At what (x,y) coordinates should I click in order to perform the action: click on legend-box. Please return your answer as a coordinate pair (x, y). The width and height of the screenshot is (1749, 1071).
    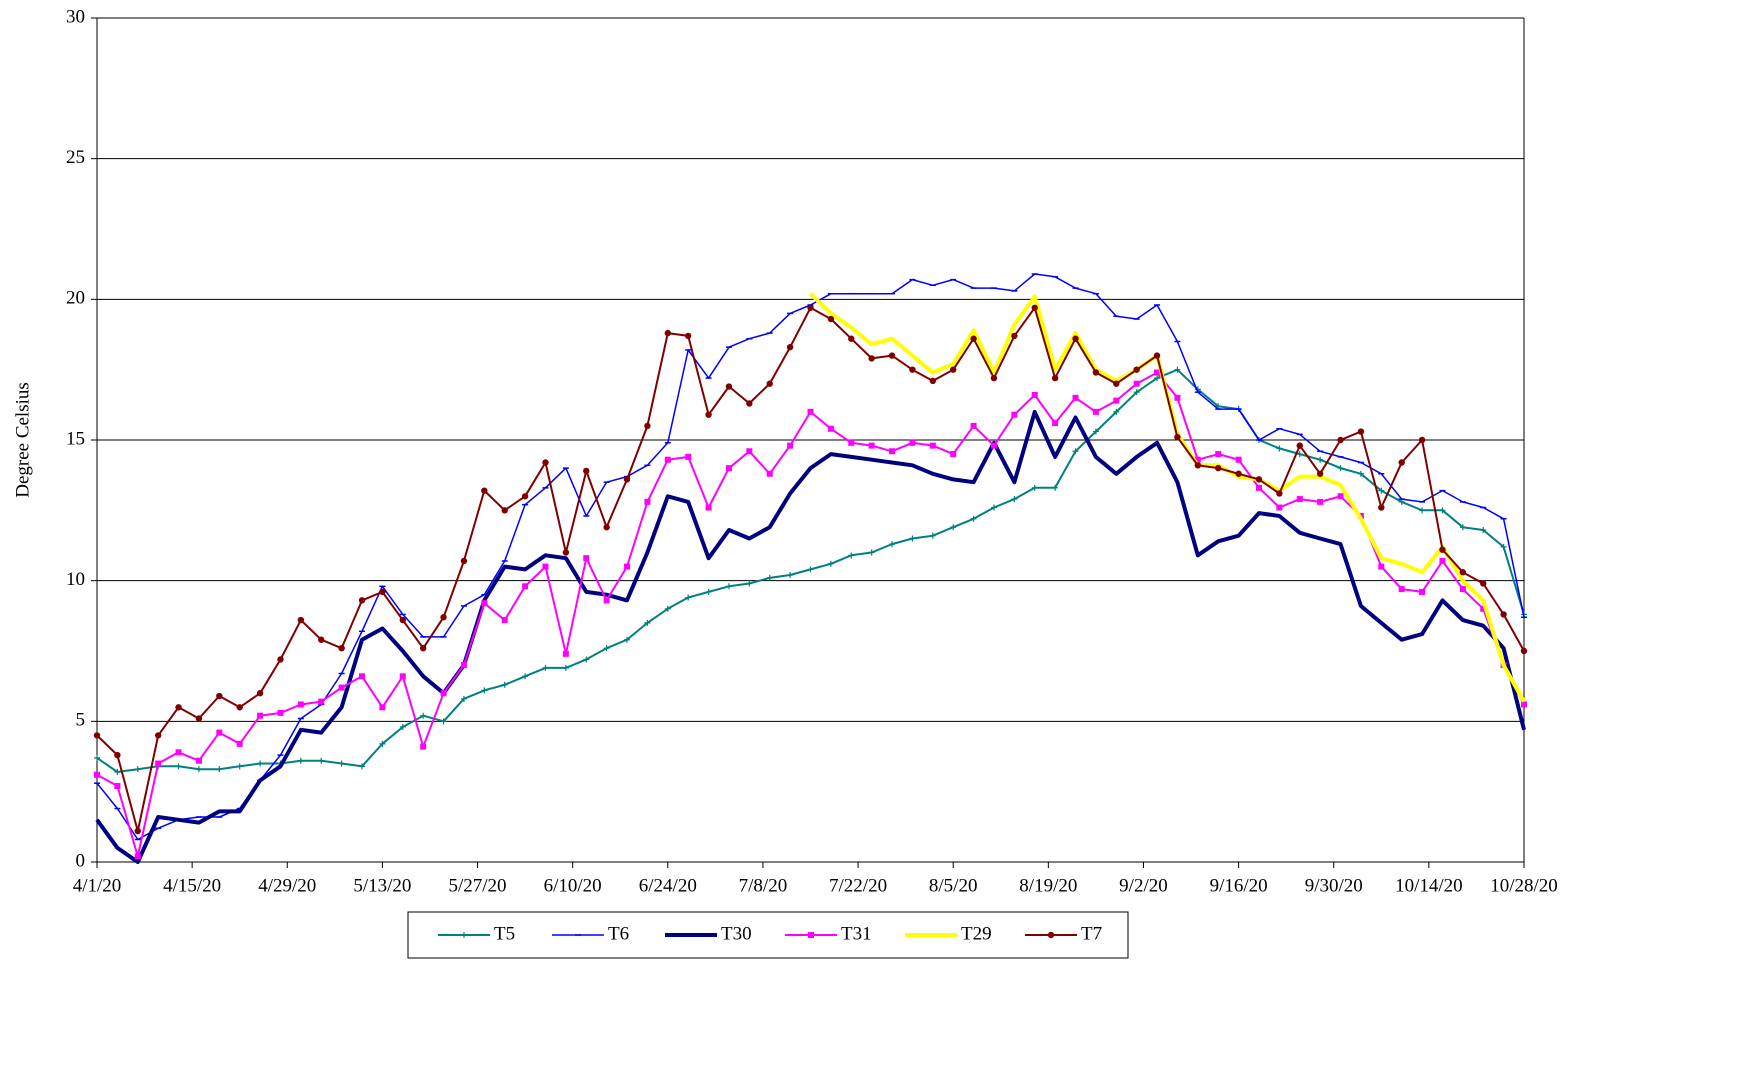
    Looking at the image, I should click on (768, 935).